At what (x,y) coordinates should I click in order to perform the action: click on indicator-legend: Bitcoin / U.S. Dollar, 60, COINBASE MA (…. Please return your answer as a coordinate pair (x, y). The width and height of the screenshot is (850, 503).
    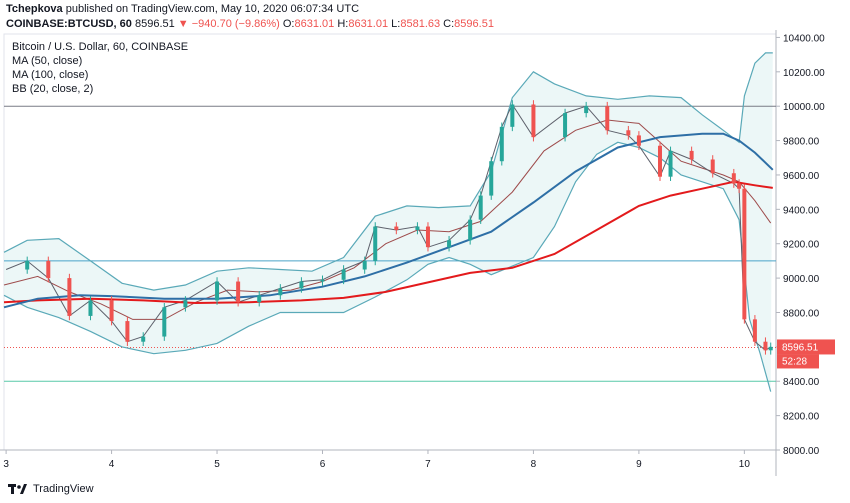
    Looking at the image, I should click on (100, 68).